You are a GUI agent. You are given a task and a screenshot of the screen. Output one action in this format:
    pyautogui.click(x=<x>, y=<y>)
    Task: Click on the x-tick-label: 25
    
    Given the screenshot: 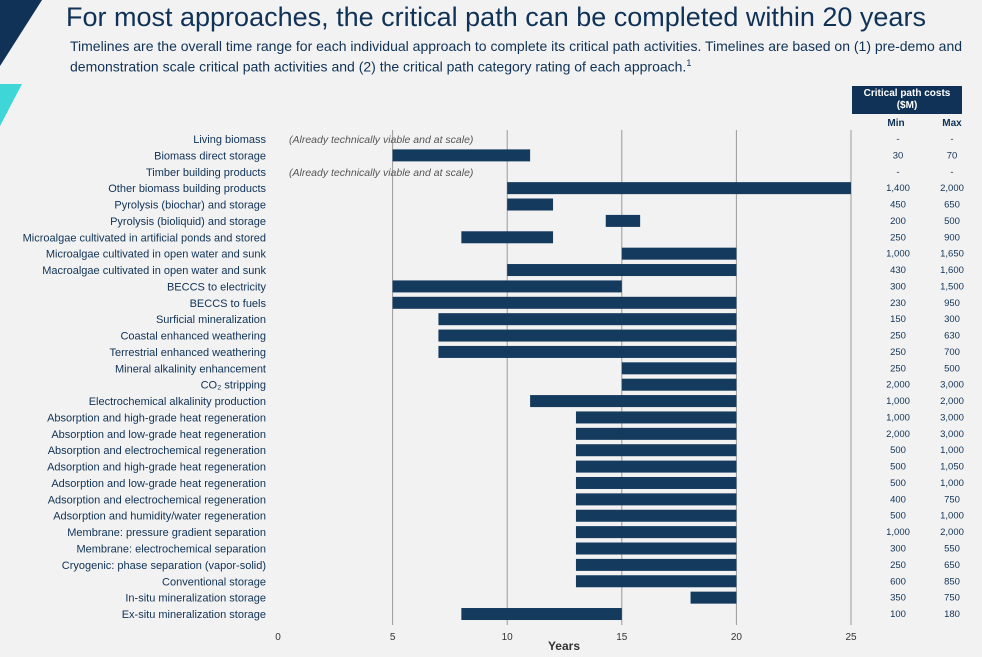 What is the action you would take?
    pyautogui.click(x=851, y=637)
    